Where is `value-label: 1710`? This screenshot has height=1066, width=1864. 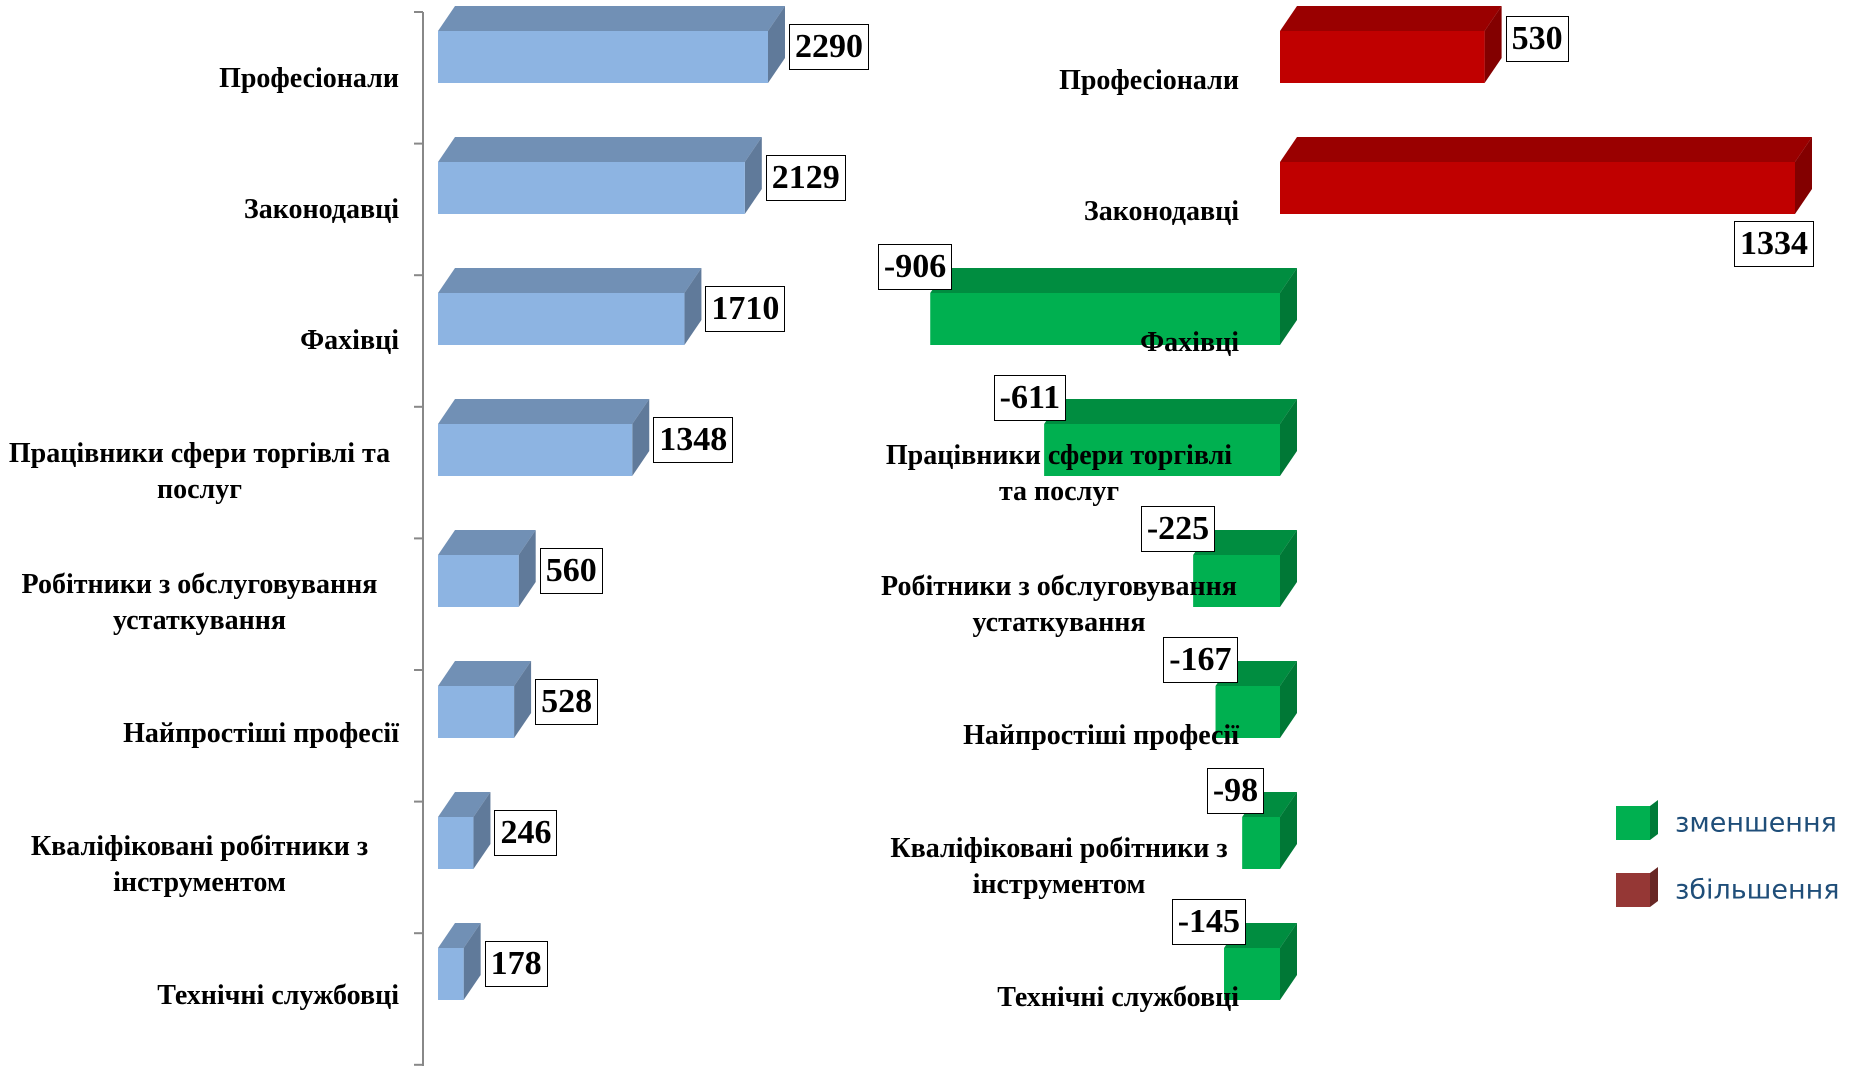
value-label: 1710 is located at coordinates (745, 309).